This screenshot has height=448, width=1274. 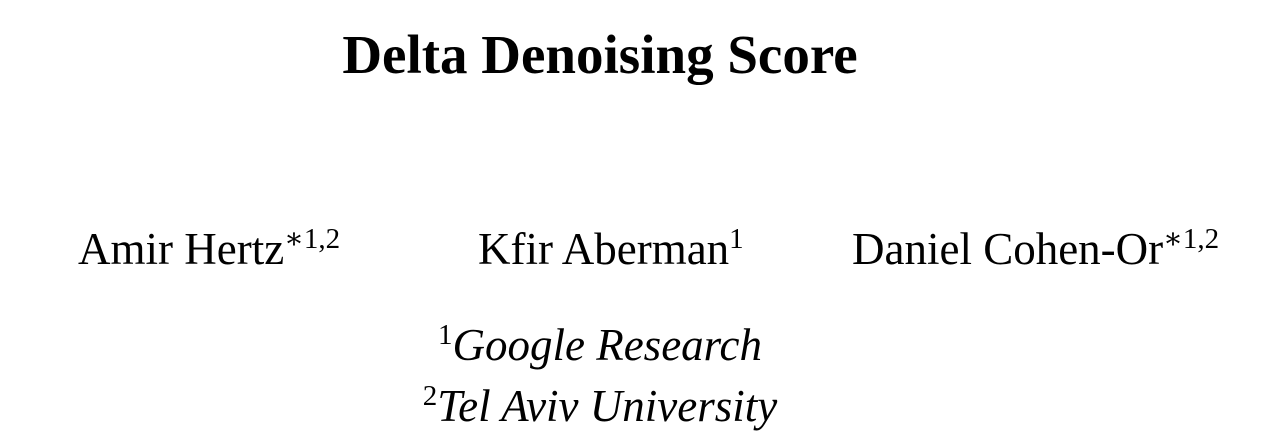 What do you see at coordinates (736, 239) in the screenshot?
I see `author-affiliation-marks: 1` at bounding box center [736, 239].